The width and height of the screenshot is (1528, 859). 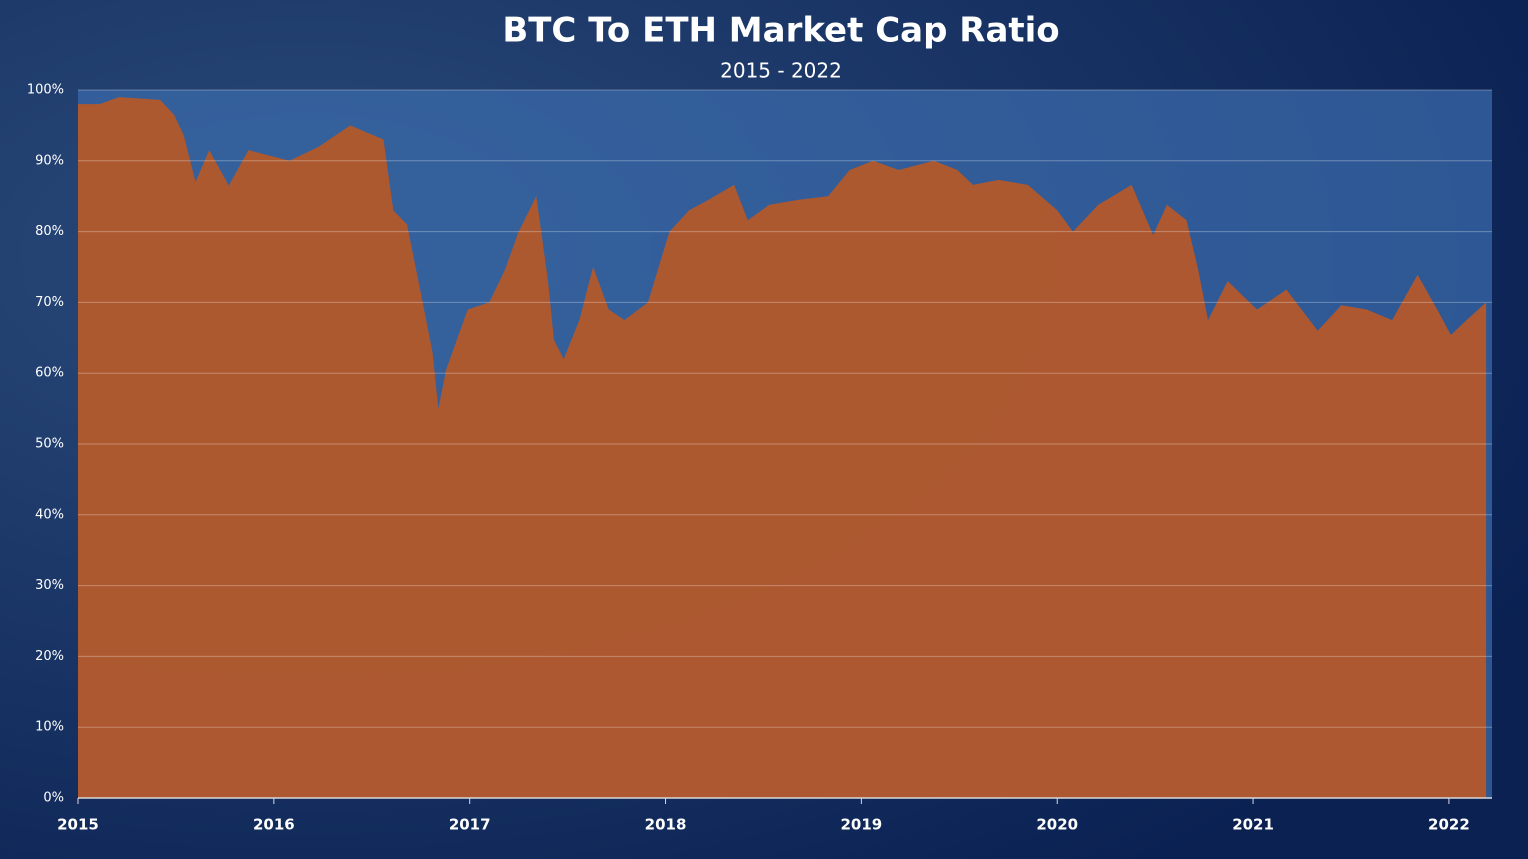 What do you see at coordinates (49, 373) in the screenshot?
I see `y-tick-label: 60%` at bounding box center [49, 373].